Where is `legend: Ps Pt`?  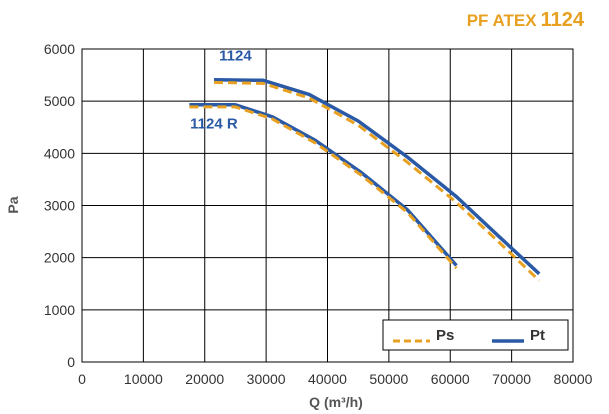
legend: Ps Pt is located at coordinates (475, 335).